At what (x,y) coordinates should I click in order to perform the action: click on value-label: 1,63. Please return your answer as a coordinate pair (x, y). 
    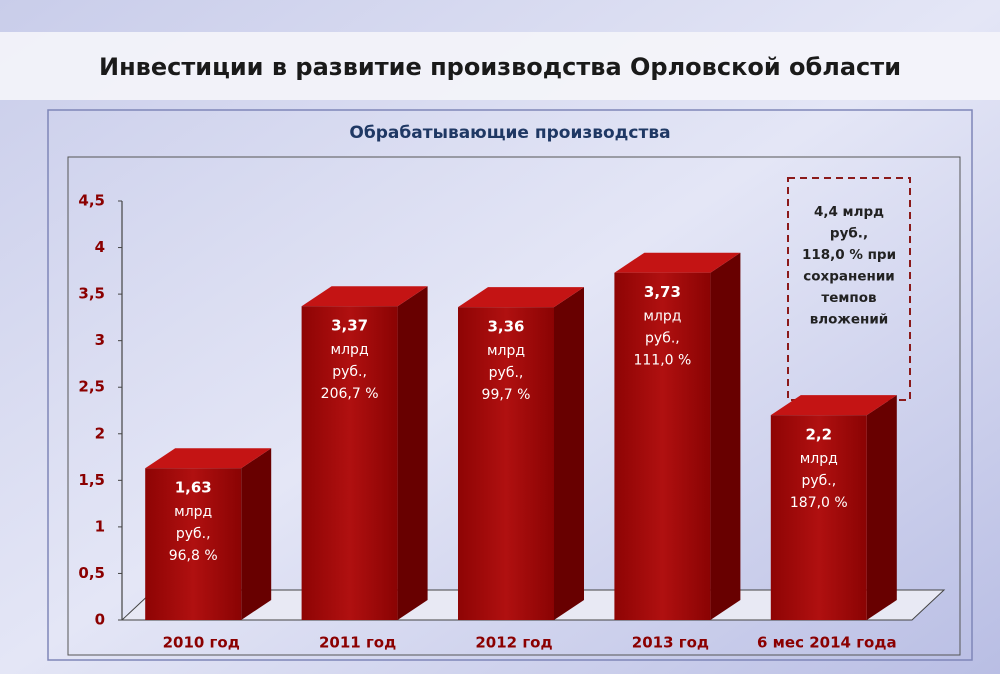
    Looking at the image, I should click on (193, 488).